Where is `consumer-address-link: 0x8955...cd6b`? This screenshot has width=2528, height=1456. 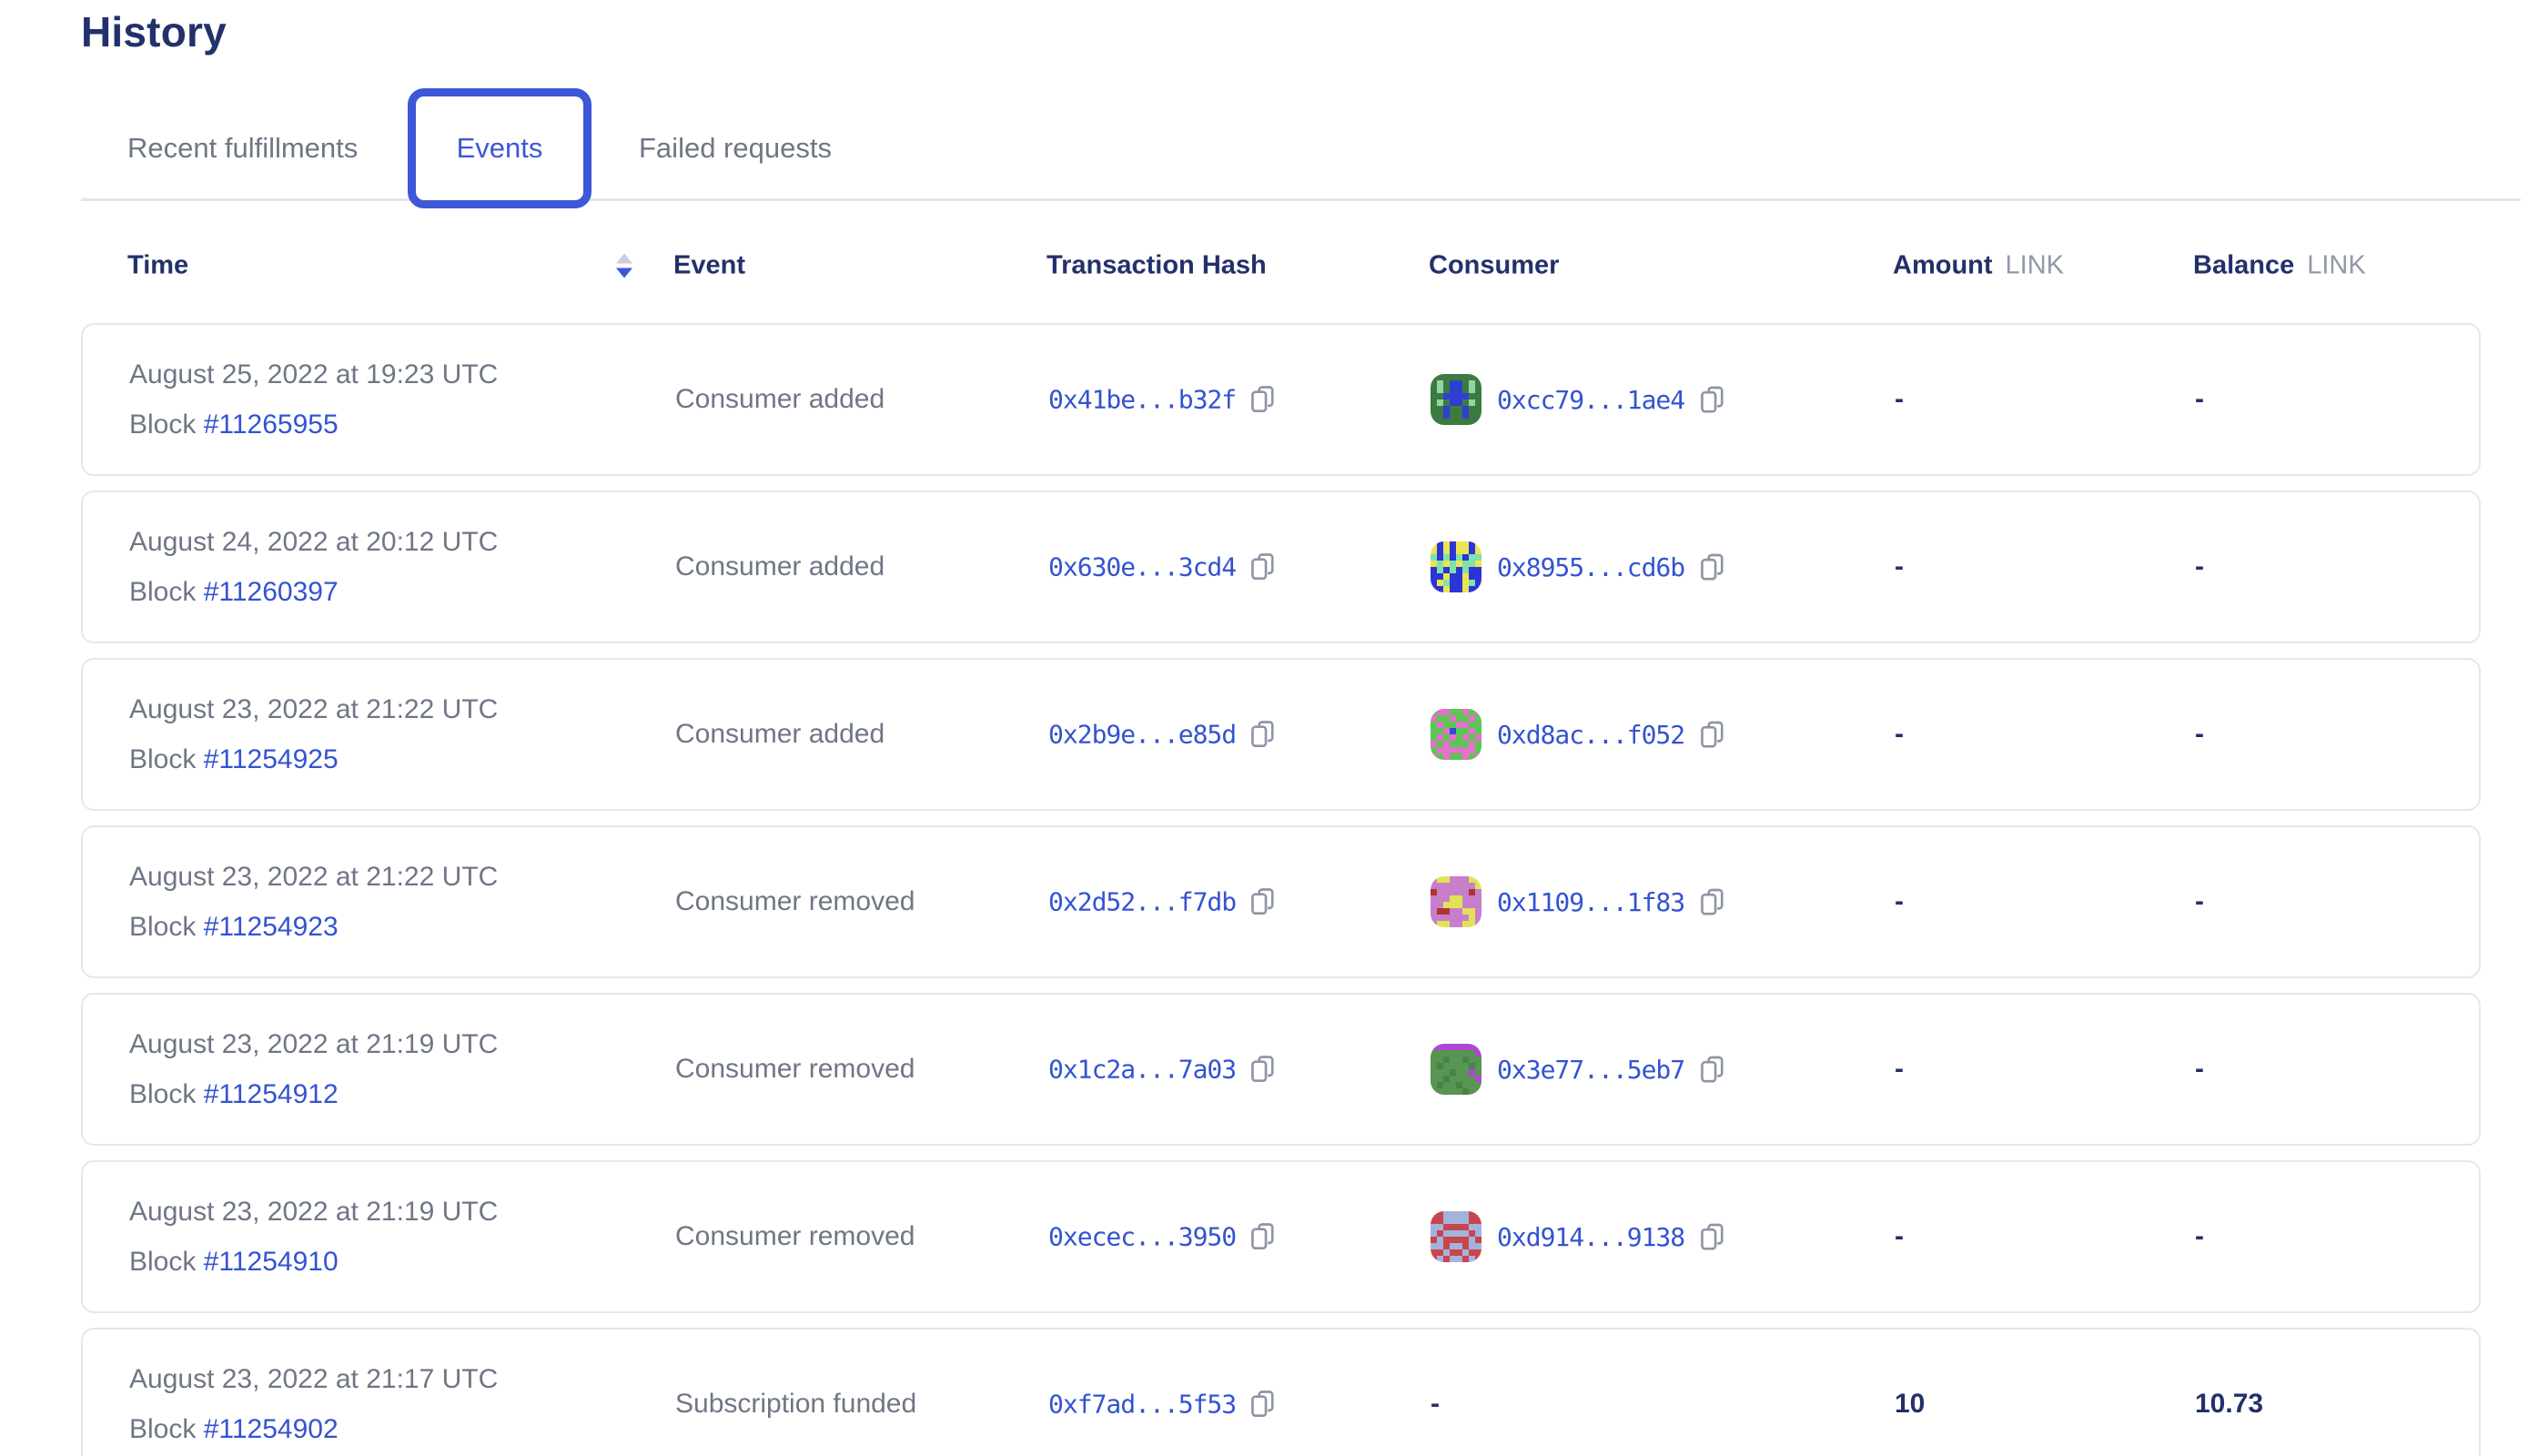 consumer-address-link: 0x8955...cd6b is located at coordinates (1591, 567).